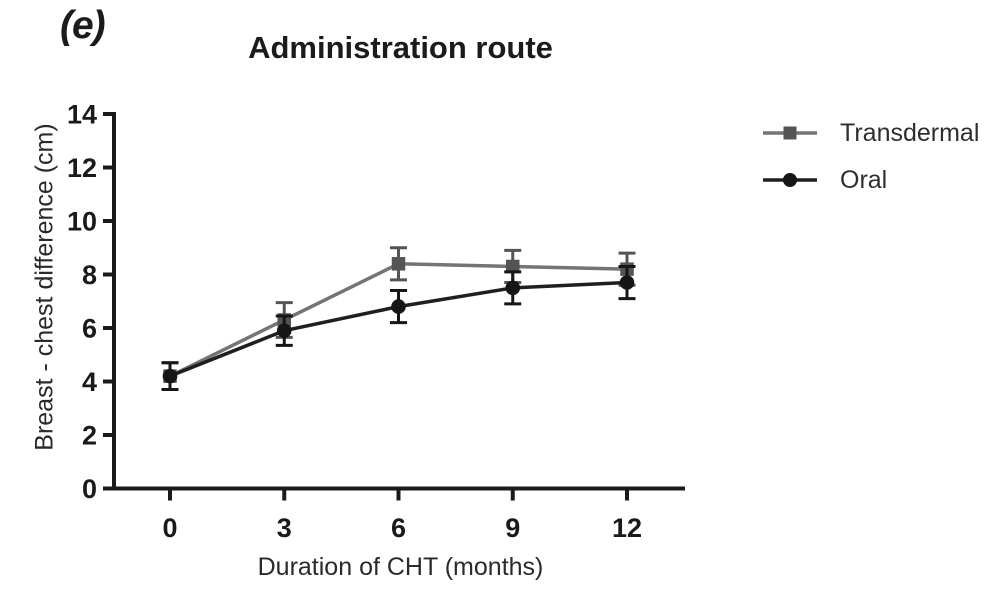  Describe the element at coordinates (82, 115) in the screenshot. I see `y-tick-label: 14` at that location.